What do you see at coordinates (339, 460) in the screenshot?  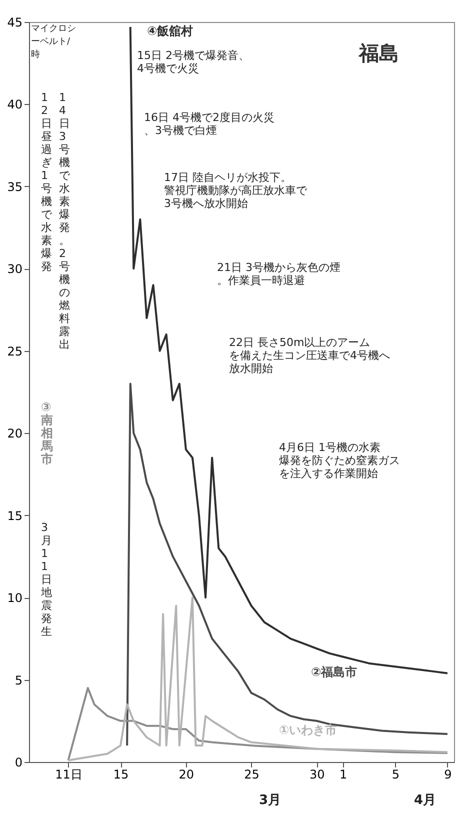 I see `annotation: 4月6日 1号機の水素爆発を防ぐため窒素ガスを注入する作業開始` at bounding box center [339, 460].